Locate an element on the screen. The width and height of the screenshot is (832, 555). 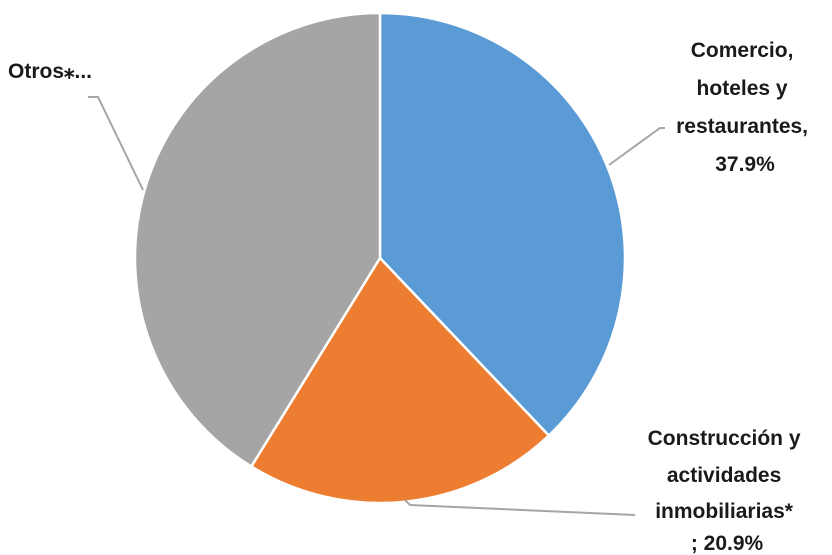
label-line: restaurantes, is located at coordinates (742, 126).